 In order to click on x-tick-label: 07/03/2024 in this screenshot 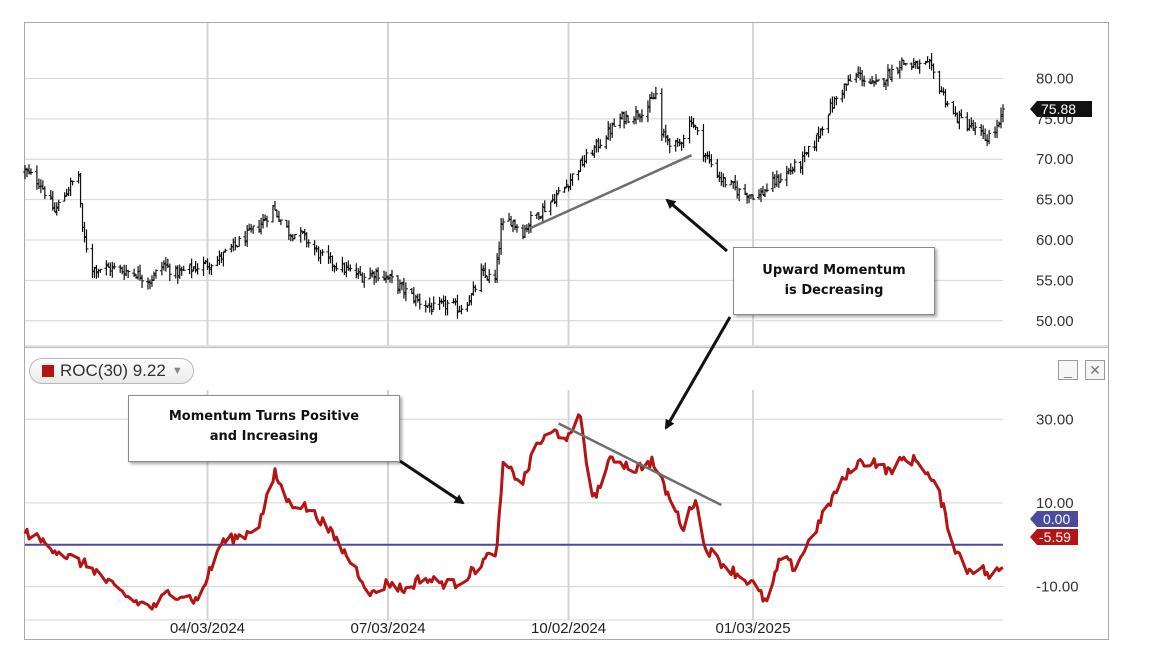, I will do `click(387, 628)`.